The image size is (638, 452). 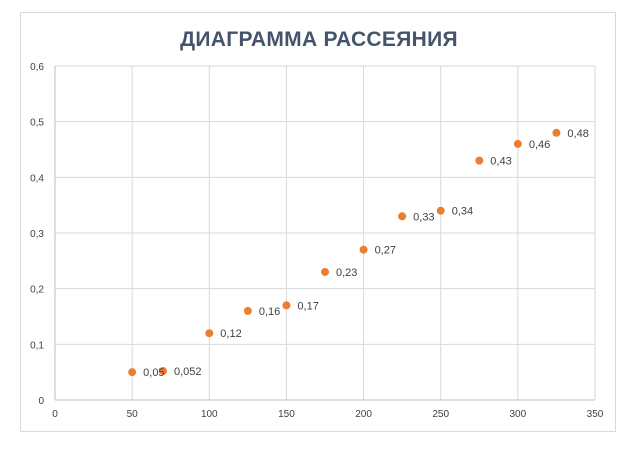 I want to click on x-tick-label: 250, so click(x=440, y=414).